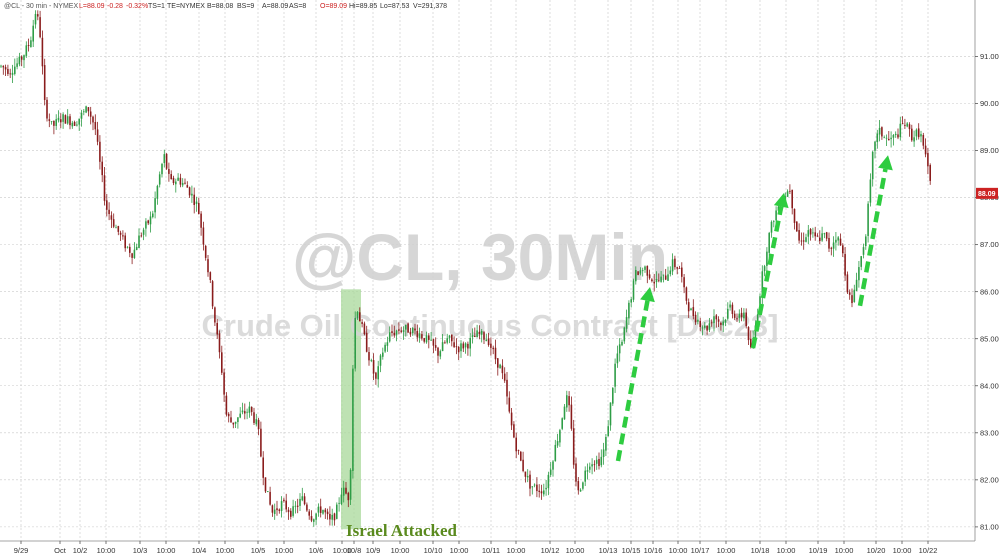  Describe the element at coordinates (199, 550) in the screenshot. I see `x-tick-label: 10/4` at that location.